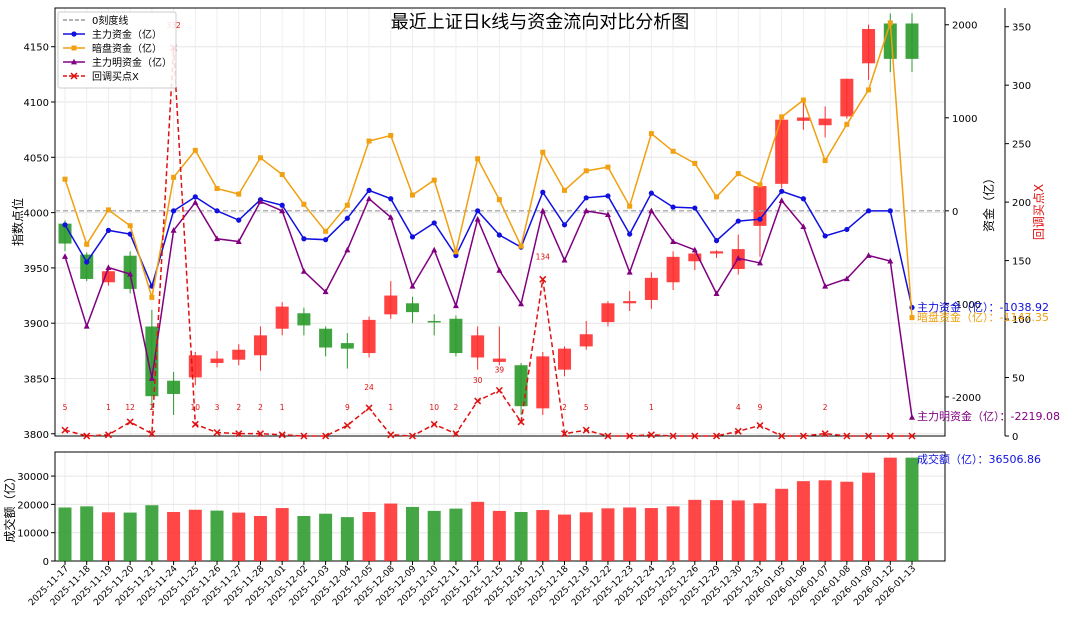  I want to click on buy-point-label: 9, so click(760, 407).